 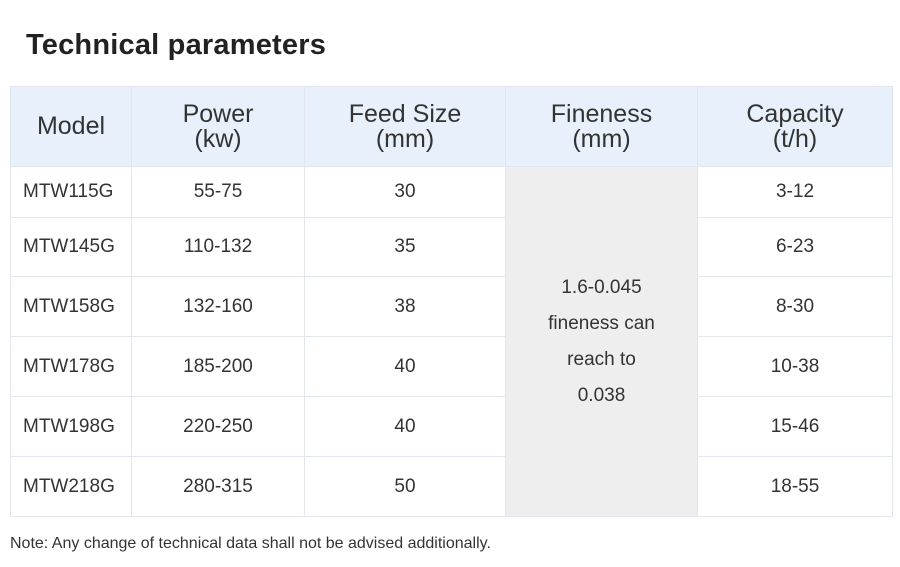 I want to click on cell-model: MTW218G, so click(x=71, y=486).